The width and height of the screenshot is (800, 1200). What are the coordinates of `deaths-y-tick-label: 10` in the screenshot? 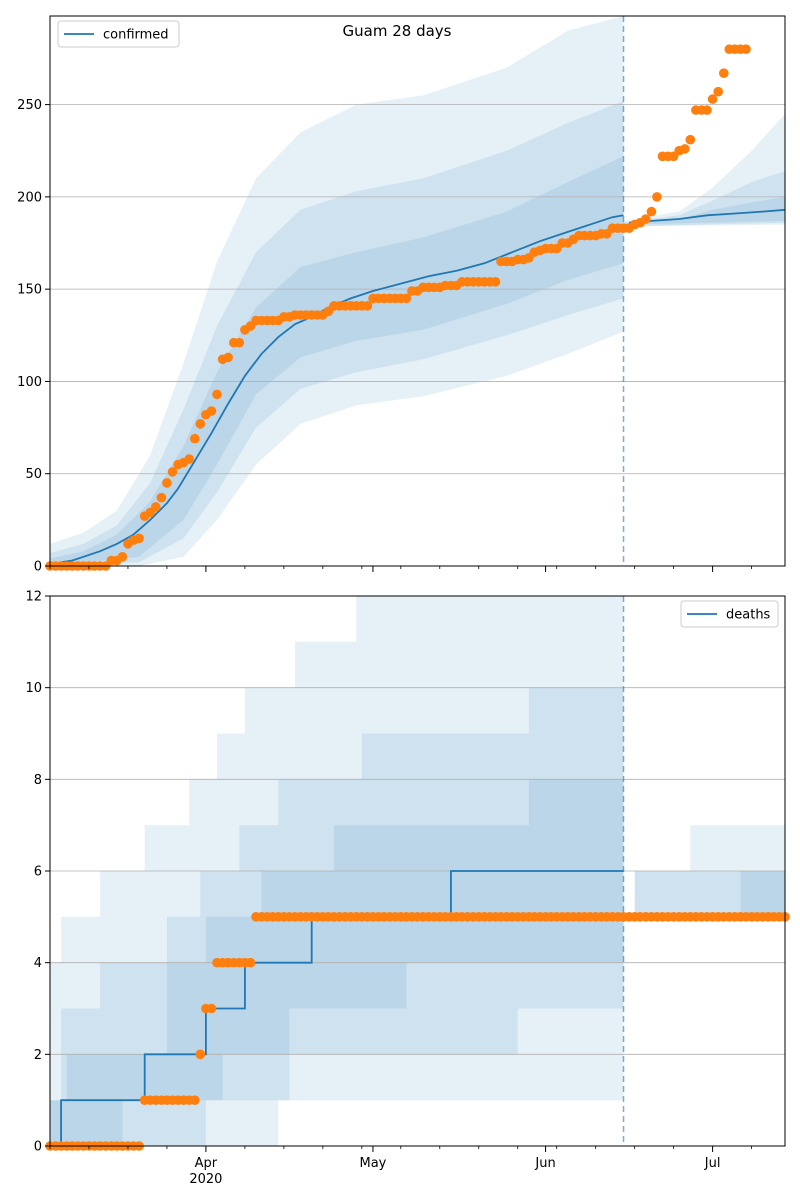 It's located at (33, 688).